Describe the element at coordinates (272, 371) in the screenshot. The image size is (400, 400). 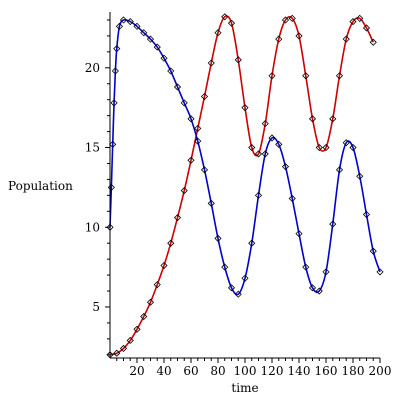
I see `x-tick-label: 120` at that location.